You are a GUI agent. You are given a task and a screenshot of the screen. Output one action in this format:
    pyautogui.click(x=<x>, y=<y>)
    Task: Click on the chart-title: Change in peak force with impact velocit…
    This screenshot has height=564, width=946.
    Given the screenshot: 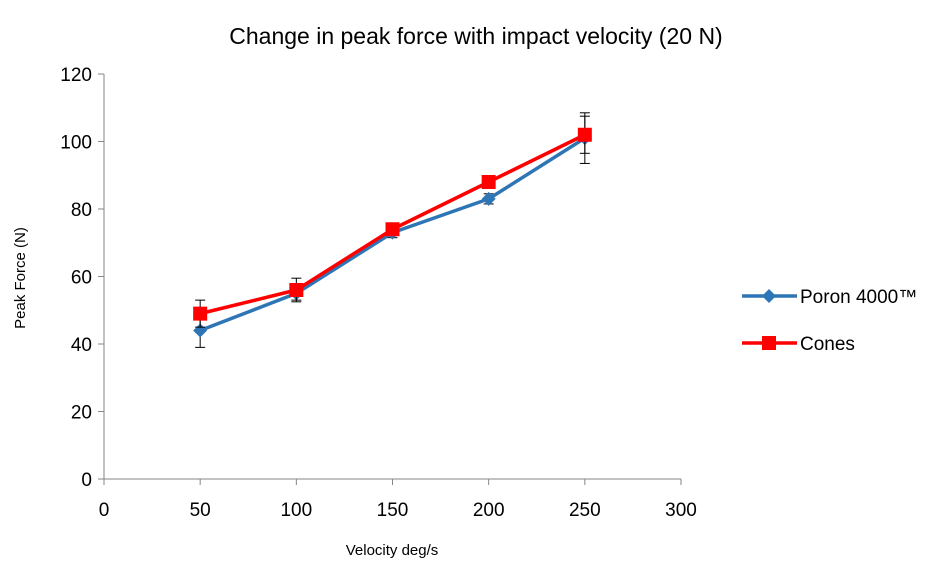 What is the action you would take?
    pyautogui.click(x=475, y=36)
    